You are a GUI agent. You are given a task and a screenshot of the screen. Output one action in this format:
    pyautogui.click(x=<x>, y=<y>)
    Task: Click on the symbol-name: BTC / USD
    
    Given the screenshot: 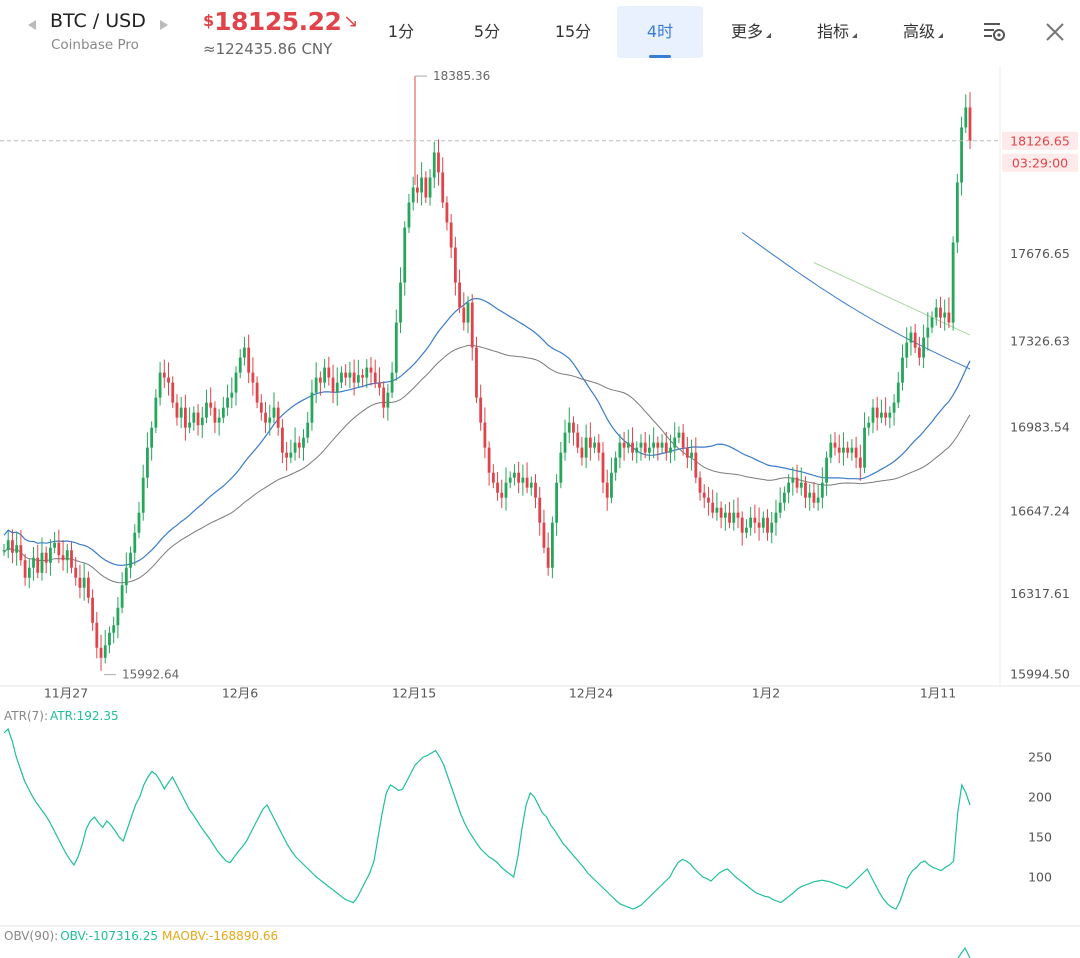 What is the action you would take?
    pyautogui.click(x=98, y=21)
    